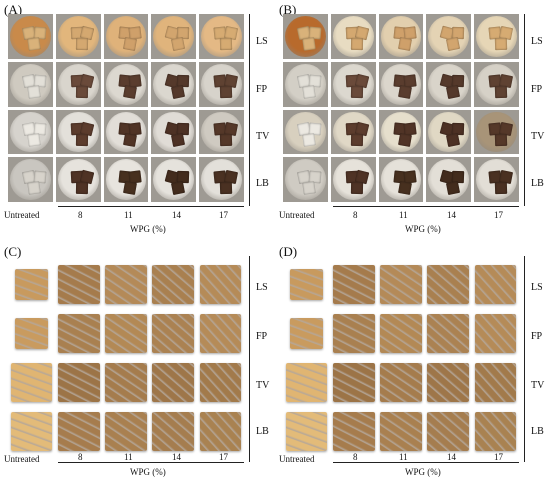 The image size is (550, 484). I want to click on col-label-untreated: Untreated, so click(22, 215).